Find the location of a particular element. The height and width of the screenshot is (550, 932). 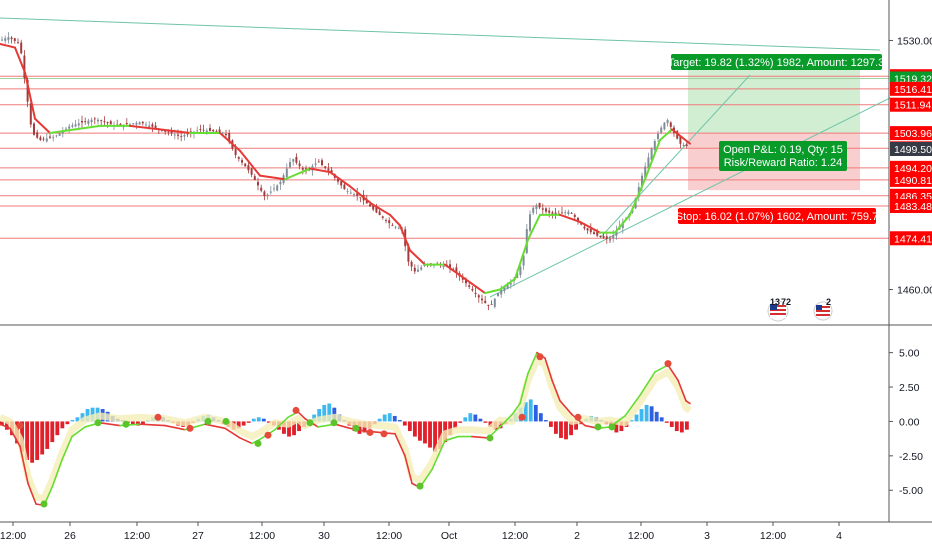

stop-label-box is located at coordinates (777, 216).